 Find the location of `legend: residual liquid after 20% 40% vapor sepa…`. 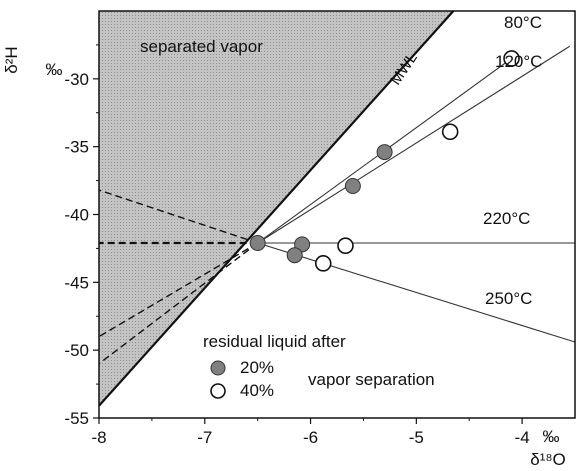

legend: residual liquid after 20% 40% vapor sepa… is located at coordinates (319, 366).